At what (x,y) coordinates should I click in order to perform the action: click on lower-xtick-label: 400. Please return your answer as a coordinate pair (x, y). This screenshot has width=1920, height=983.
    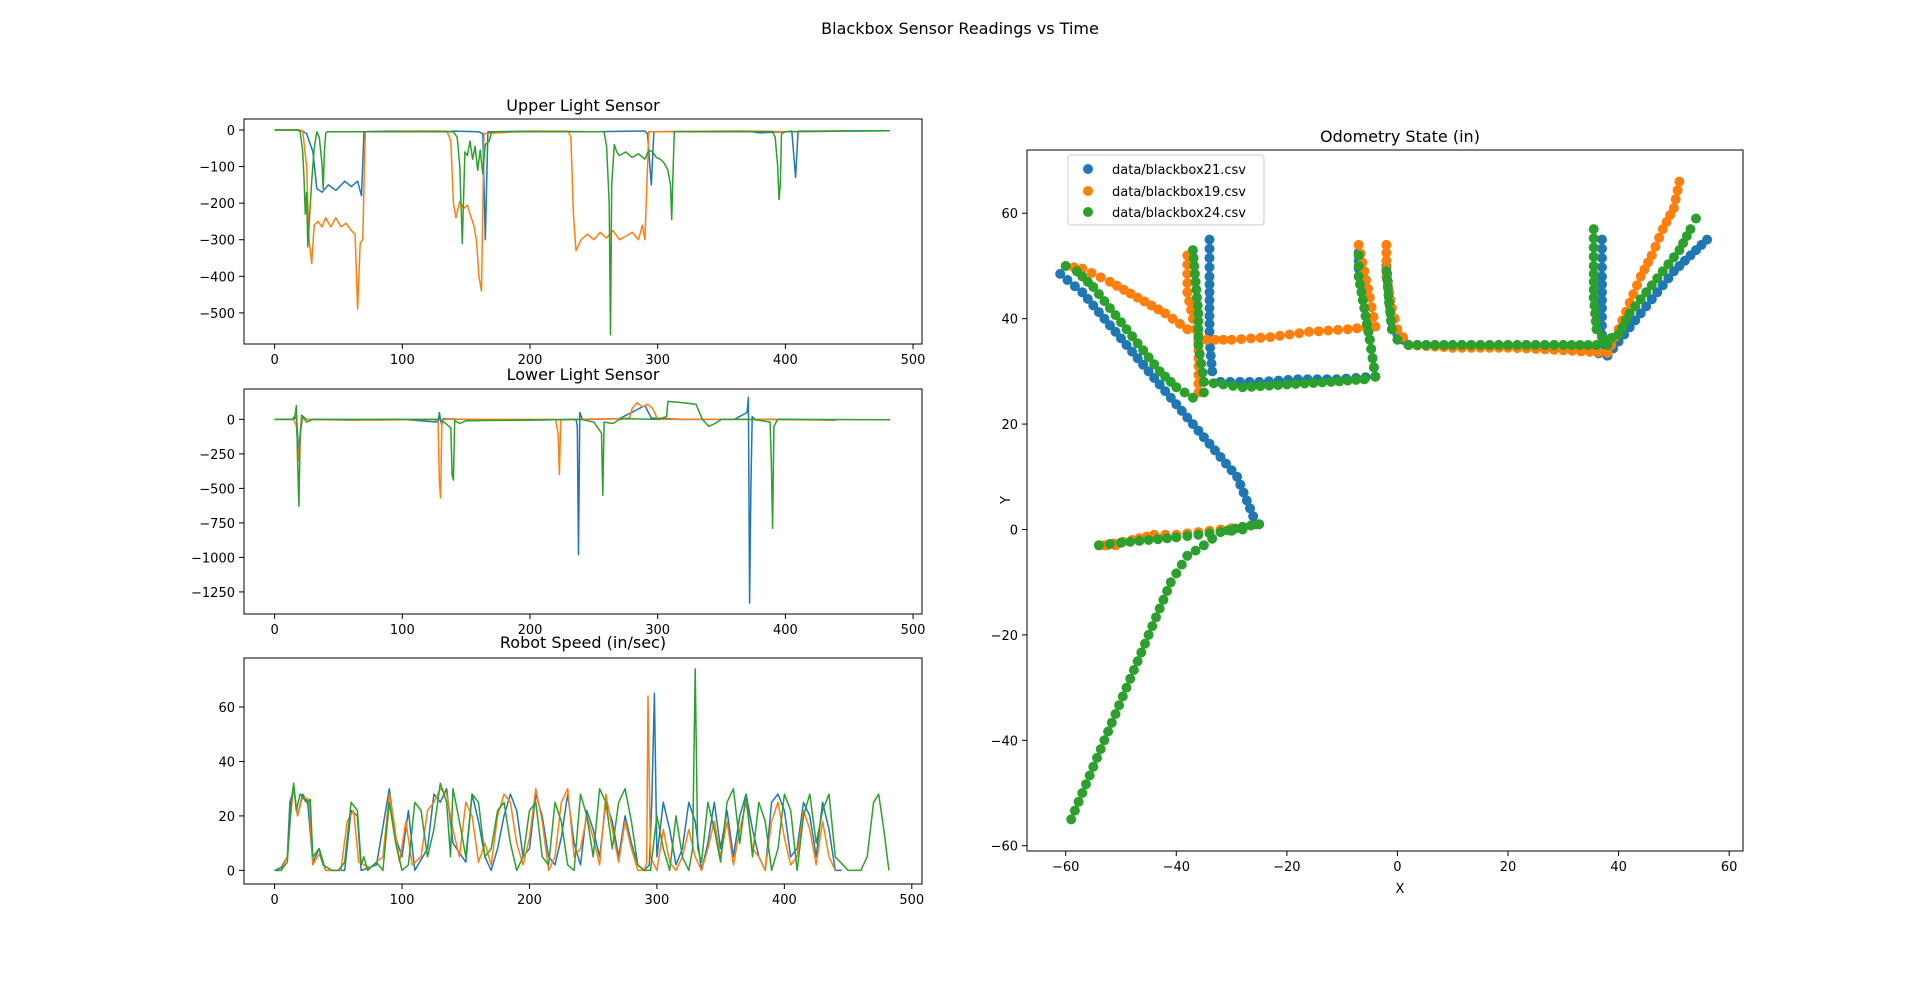
    Looking at the image, I should click on (785, 630).